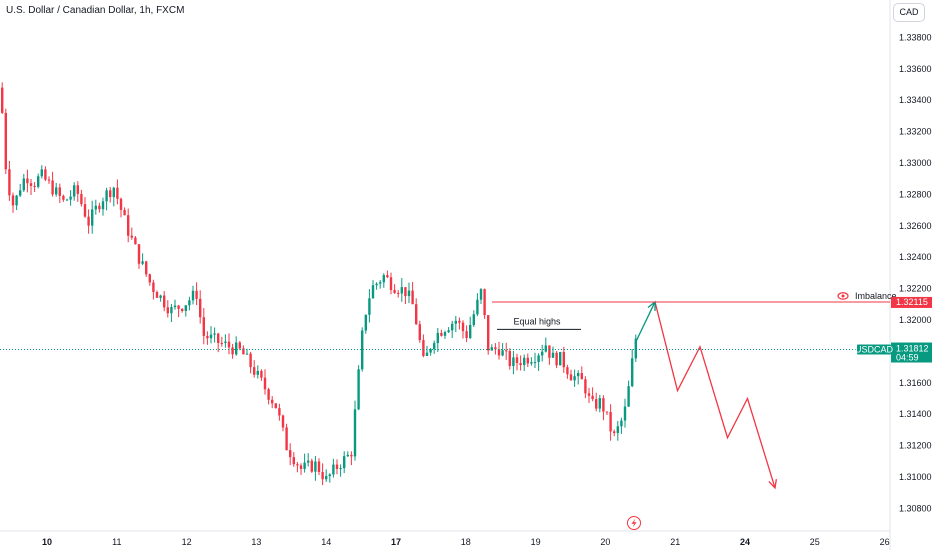 Image resolution: width=932 pixels, height=550 pixels. What do you see at coordinates (867, 296) in the screenshot?
I see `imbalance-label-group: Imbalance` at bounding box center [867, 296].